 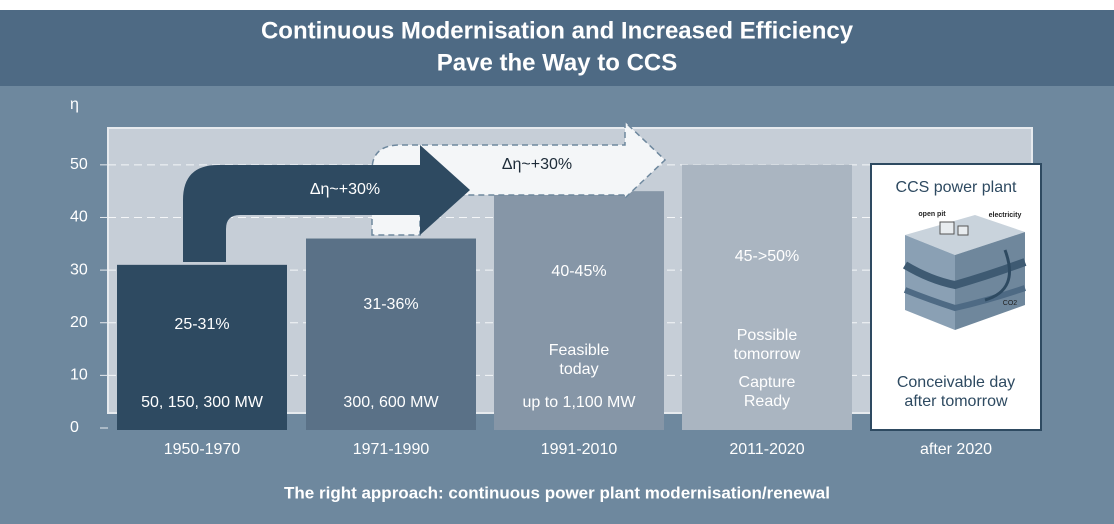 What do you see at coordinates (79, 269) in the screenshot?
I see `y-tick-label: 30` at bounding box center [79, 269].